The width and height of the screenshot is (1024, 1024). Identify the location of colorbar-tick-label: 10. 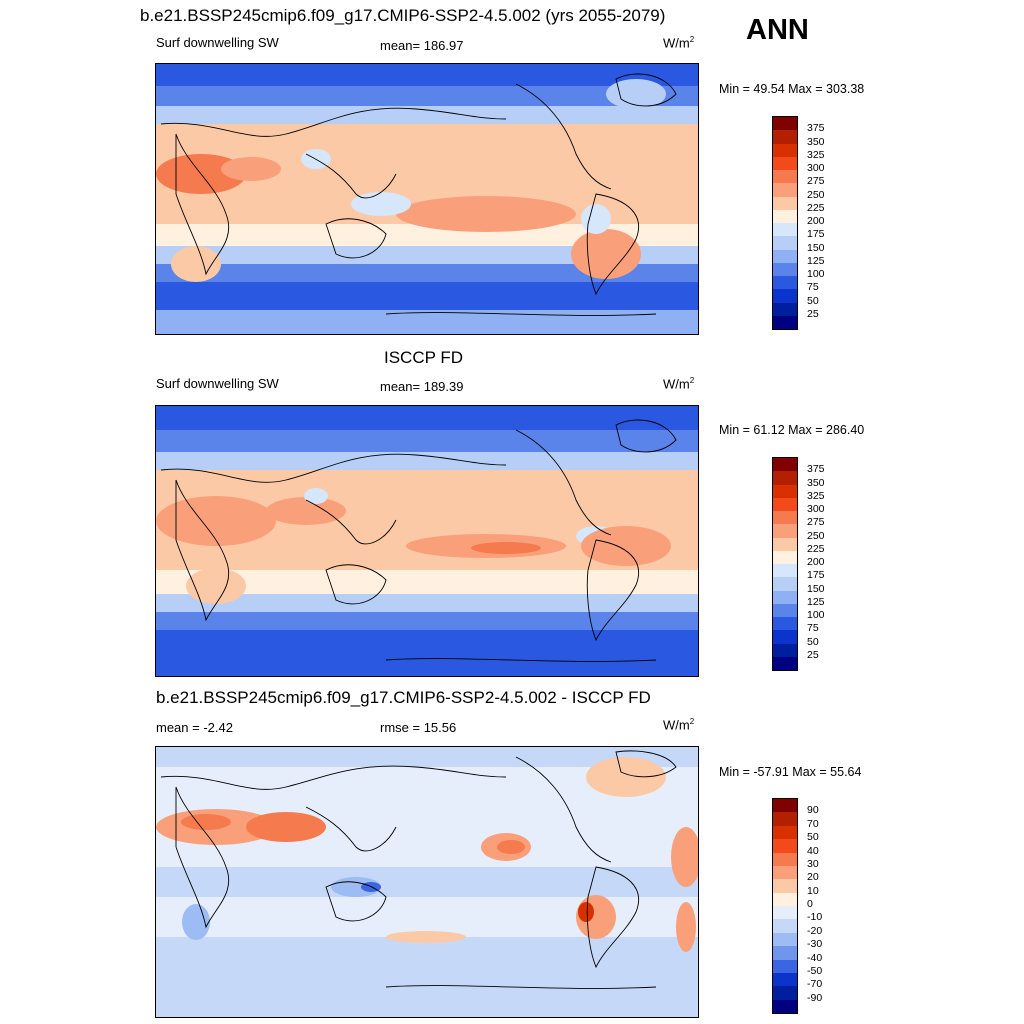
(813, 890).